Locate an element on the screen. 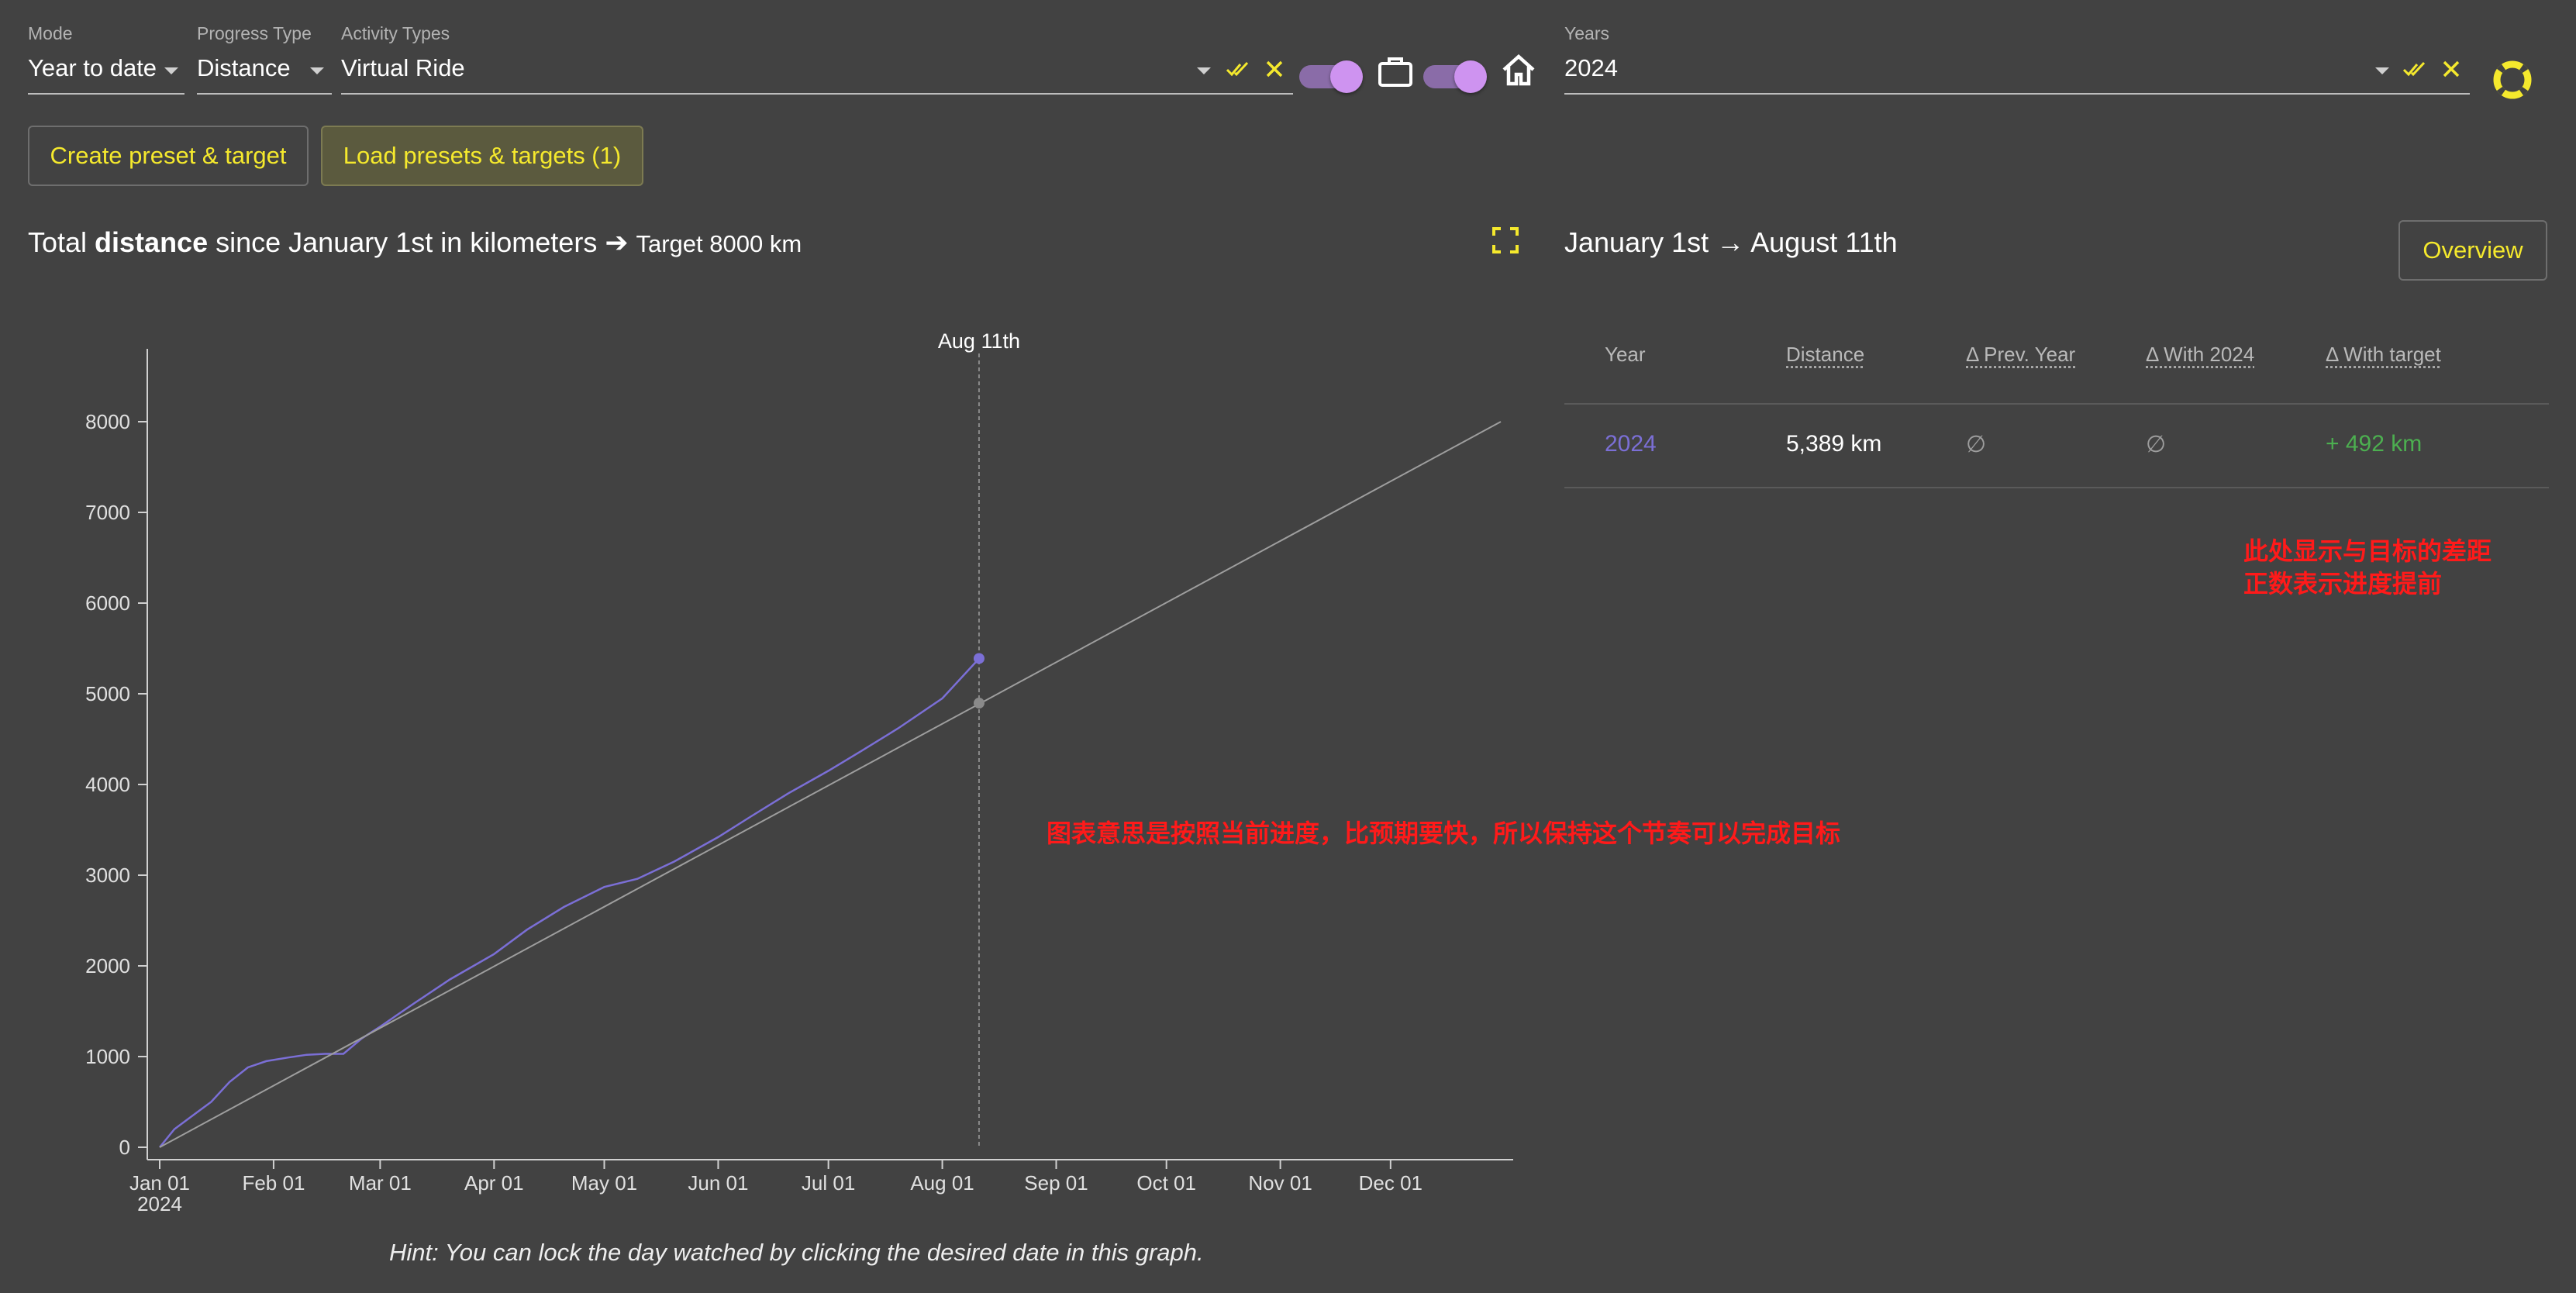  y-tick-label: 6000 is located at coordinates (107, 603).